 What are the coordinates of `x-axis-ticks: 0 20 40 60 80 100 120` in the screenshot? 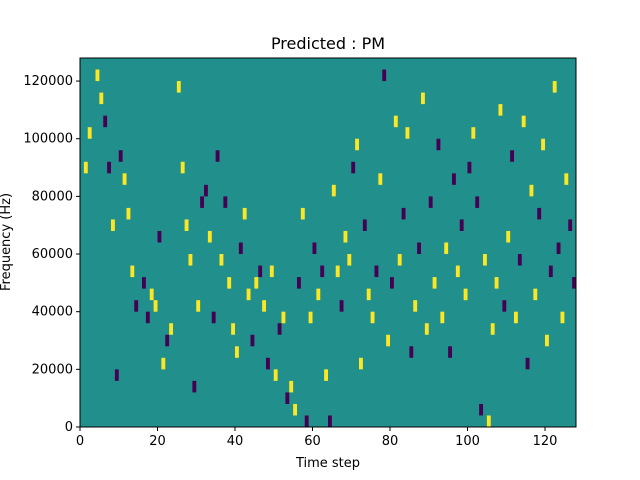 It's located at (317, 438).